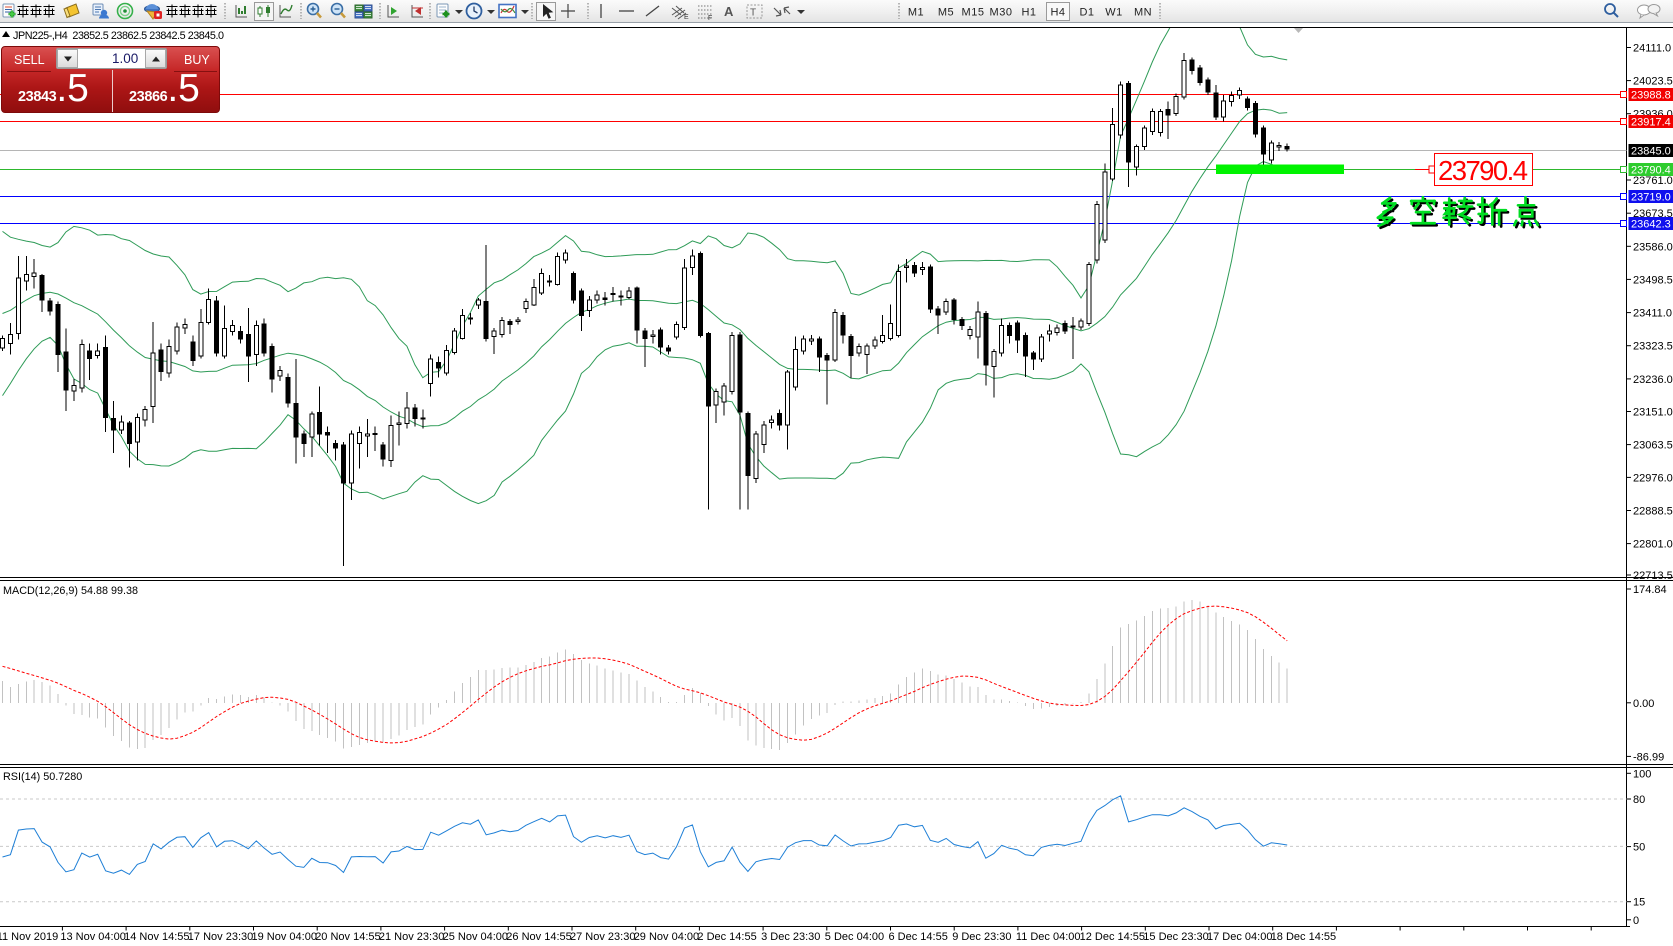 The width and height of the screenshot is (1673, 946). What do you see at coordinates (1086, 13) in the screenshot?
I see `svg-text: D1` at bounding box center [1086, 13].